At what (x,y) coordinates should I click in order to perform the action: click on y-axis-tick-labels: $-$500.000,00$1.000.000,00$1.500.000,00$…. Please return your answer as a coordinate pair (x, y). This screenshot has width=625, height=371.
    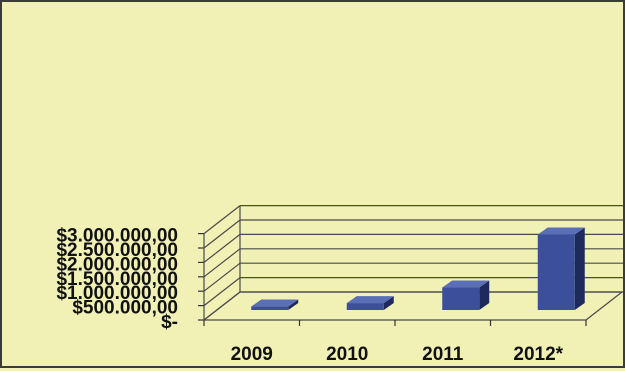
    Looking at the image, I should click on (117, 279).